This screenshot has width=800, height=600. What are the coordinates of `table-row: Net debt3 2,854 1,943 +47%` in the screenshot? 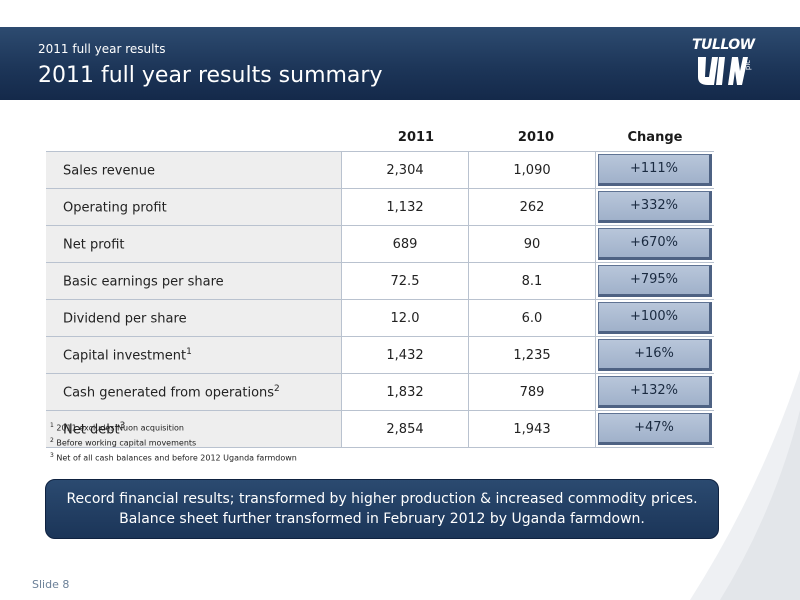 It's located at (380, 429).